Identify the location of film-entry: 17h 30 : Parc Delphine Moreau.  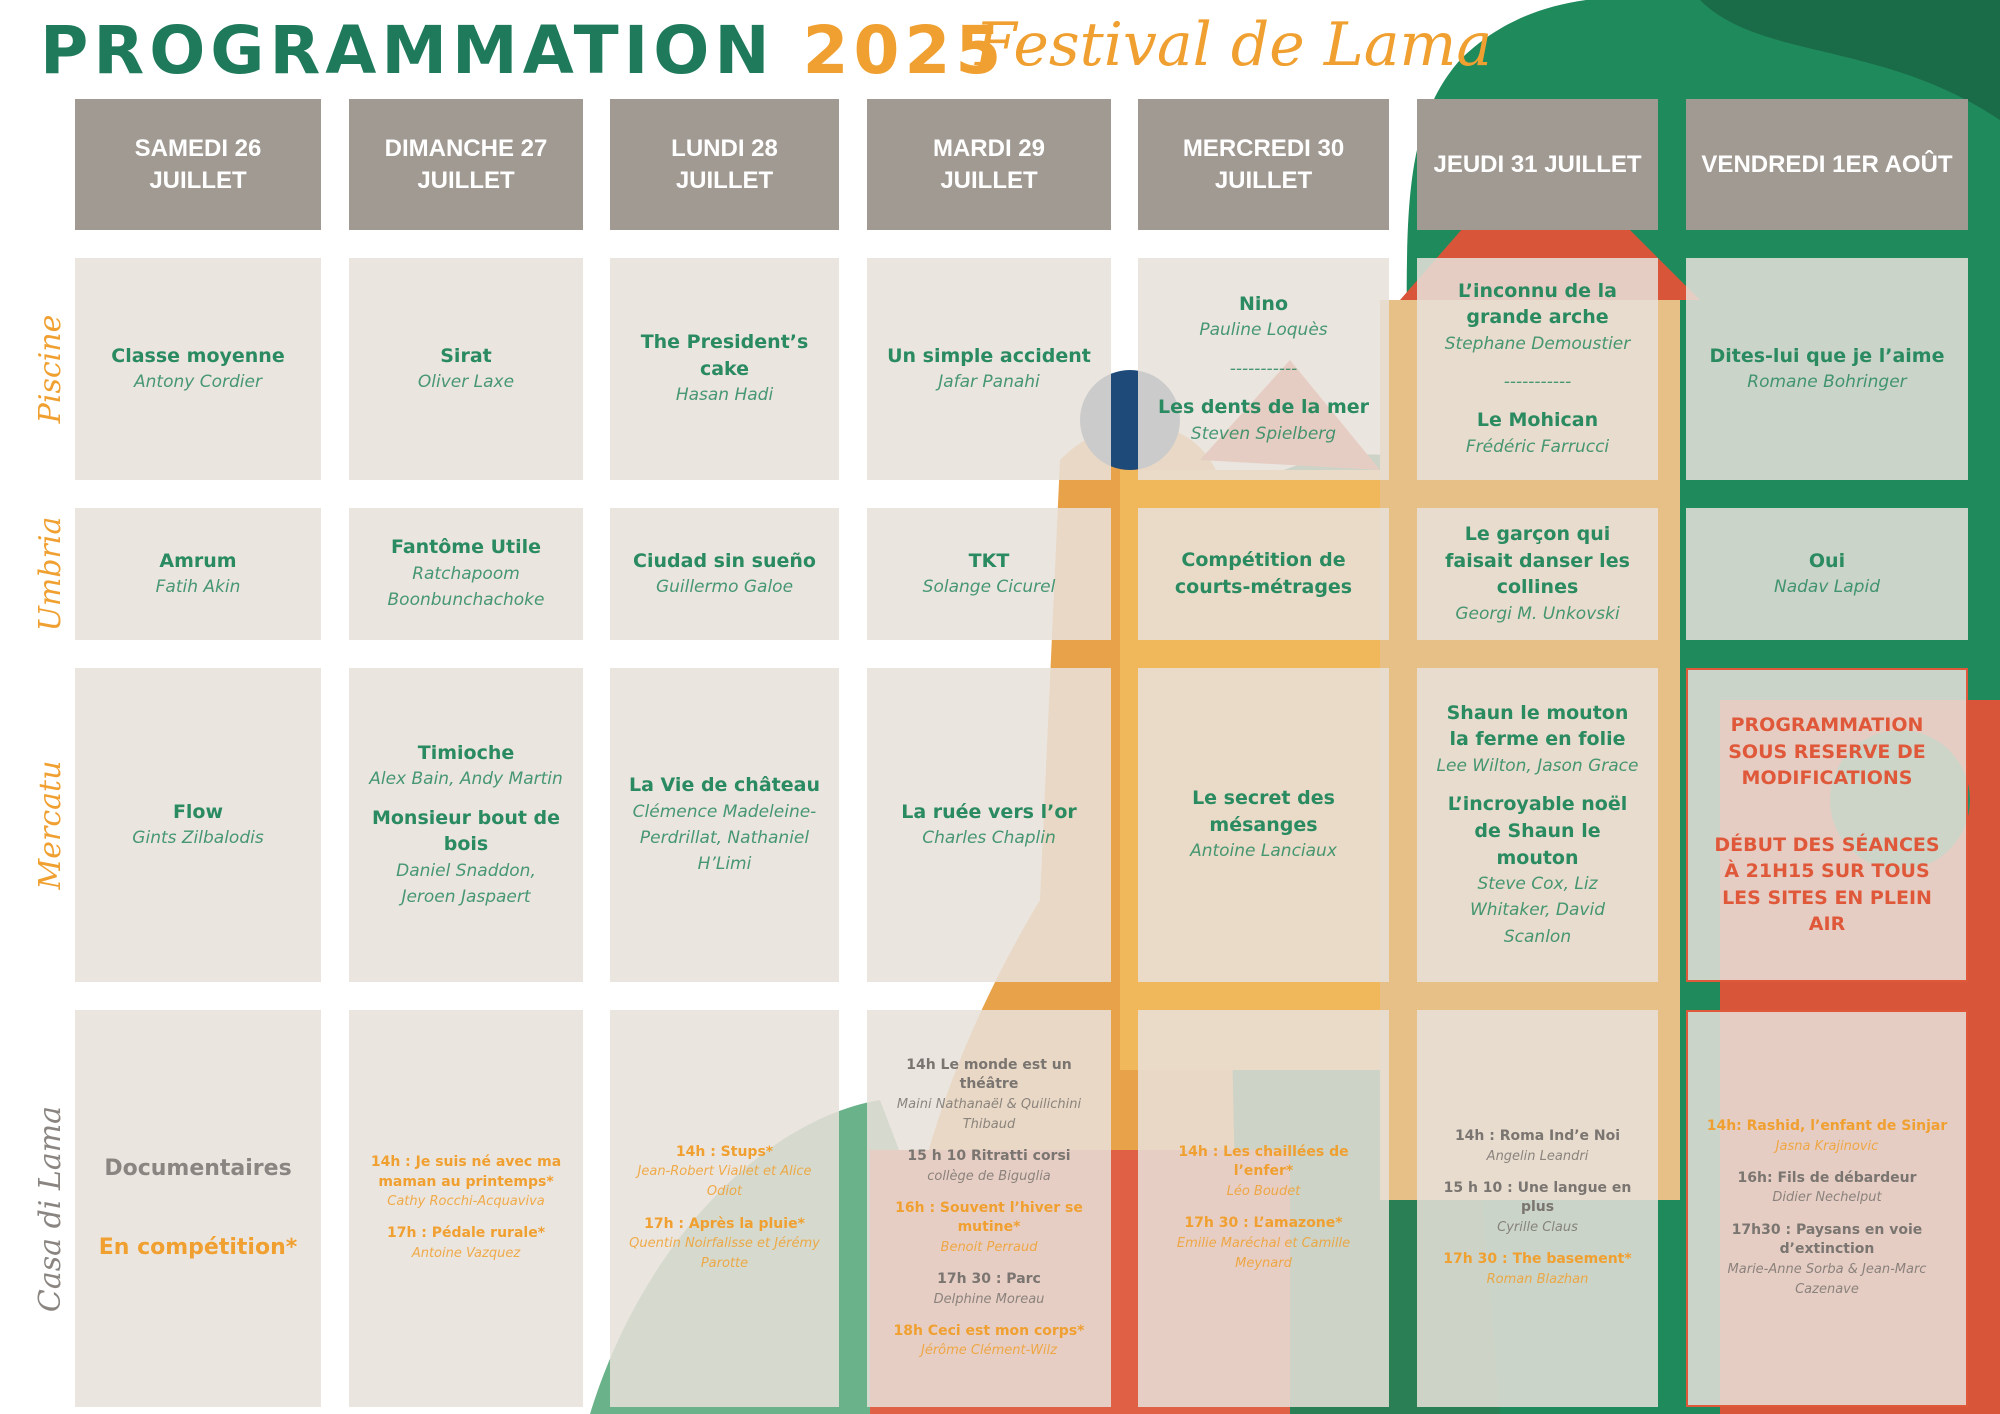
(989, 1290).